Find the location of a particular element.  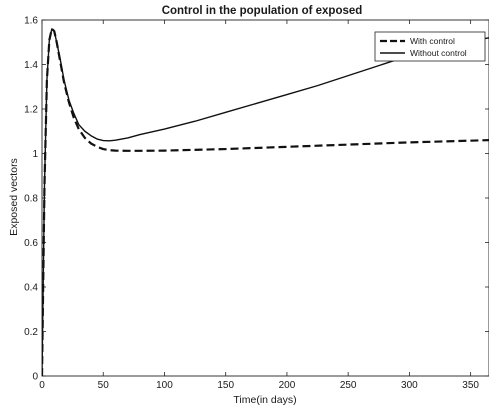

y-tick-label: 1.2 is located at coordinates (31, 110).